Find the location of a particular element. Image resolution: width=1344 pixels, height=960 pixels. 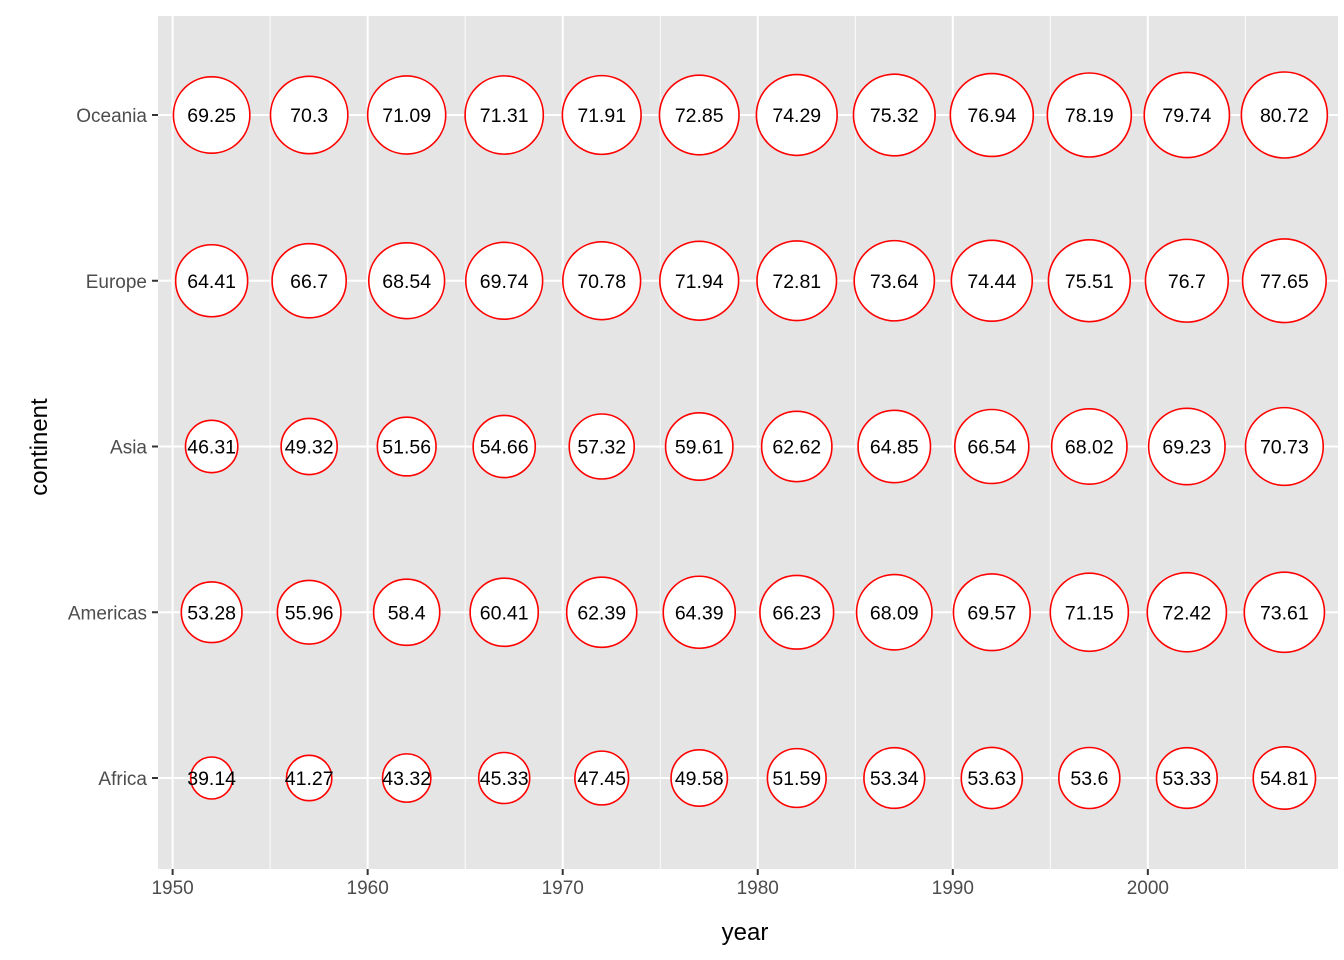

data-label: 62.62 is located at coordinates (796, 448).